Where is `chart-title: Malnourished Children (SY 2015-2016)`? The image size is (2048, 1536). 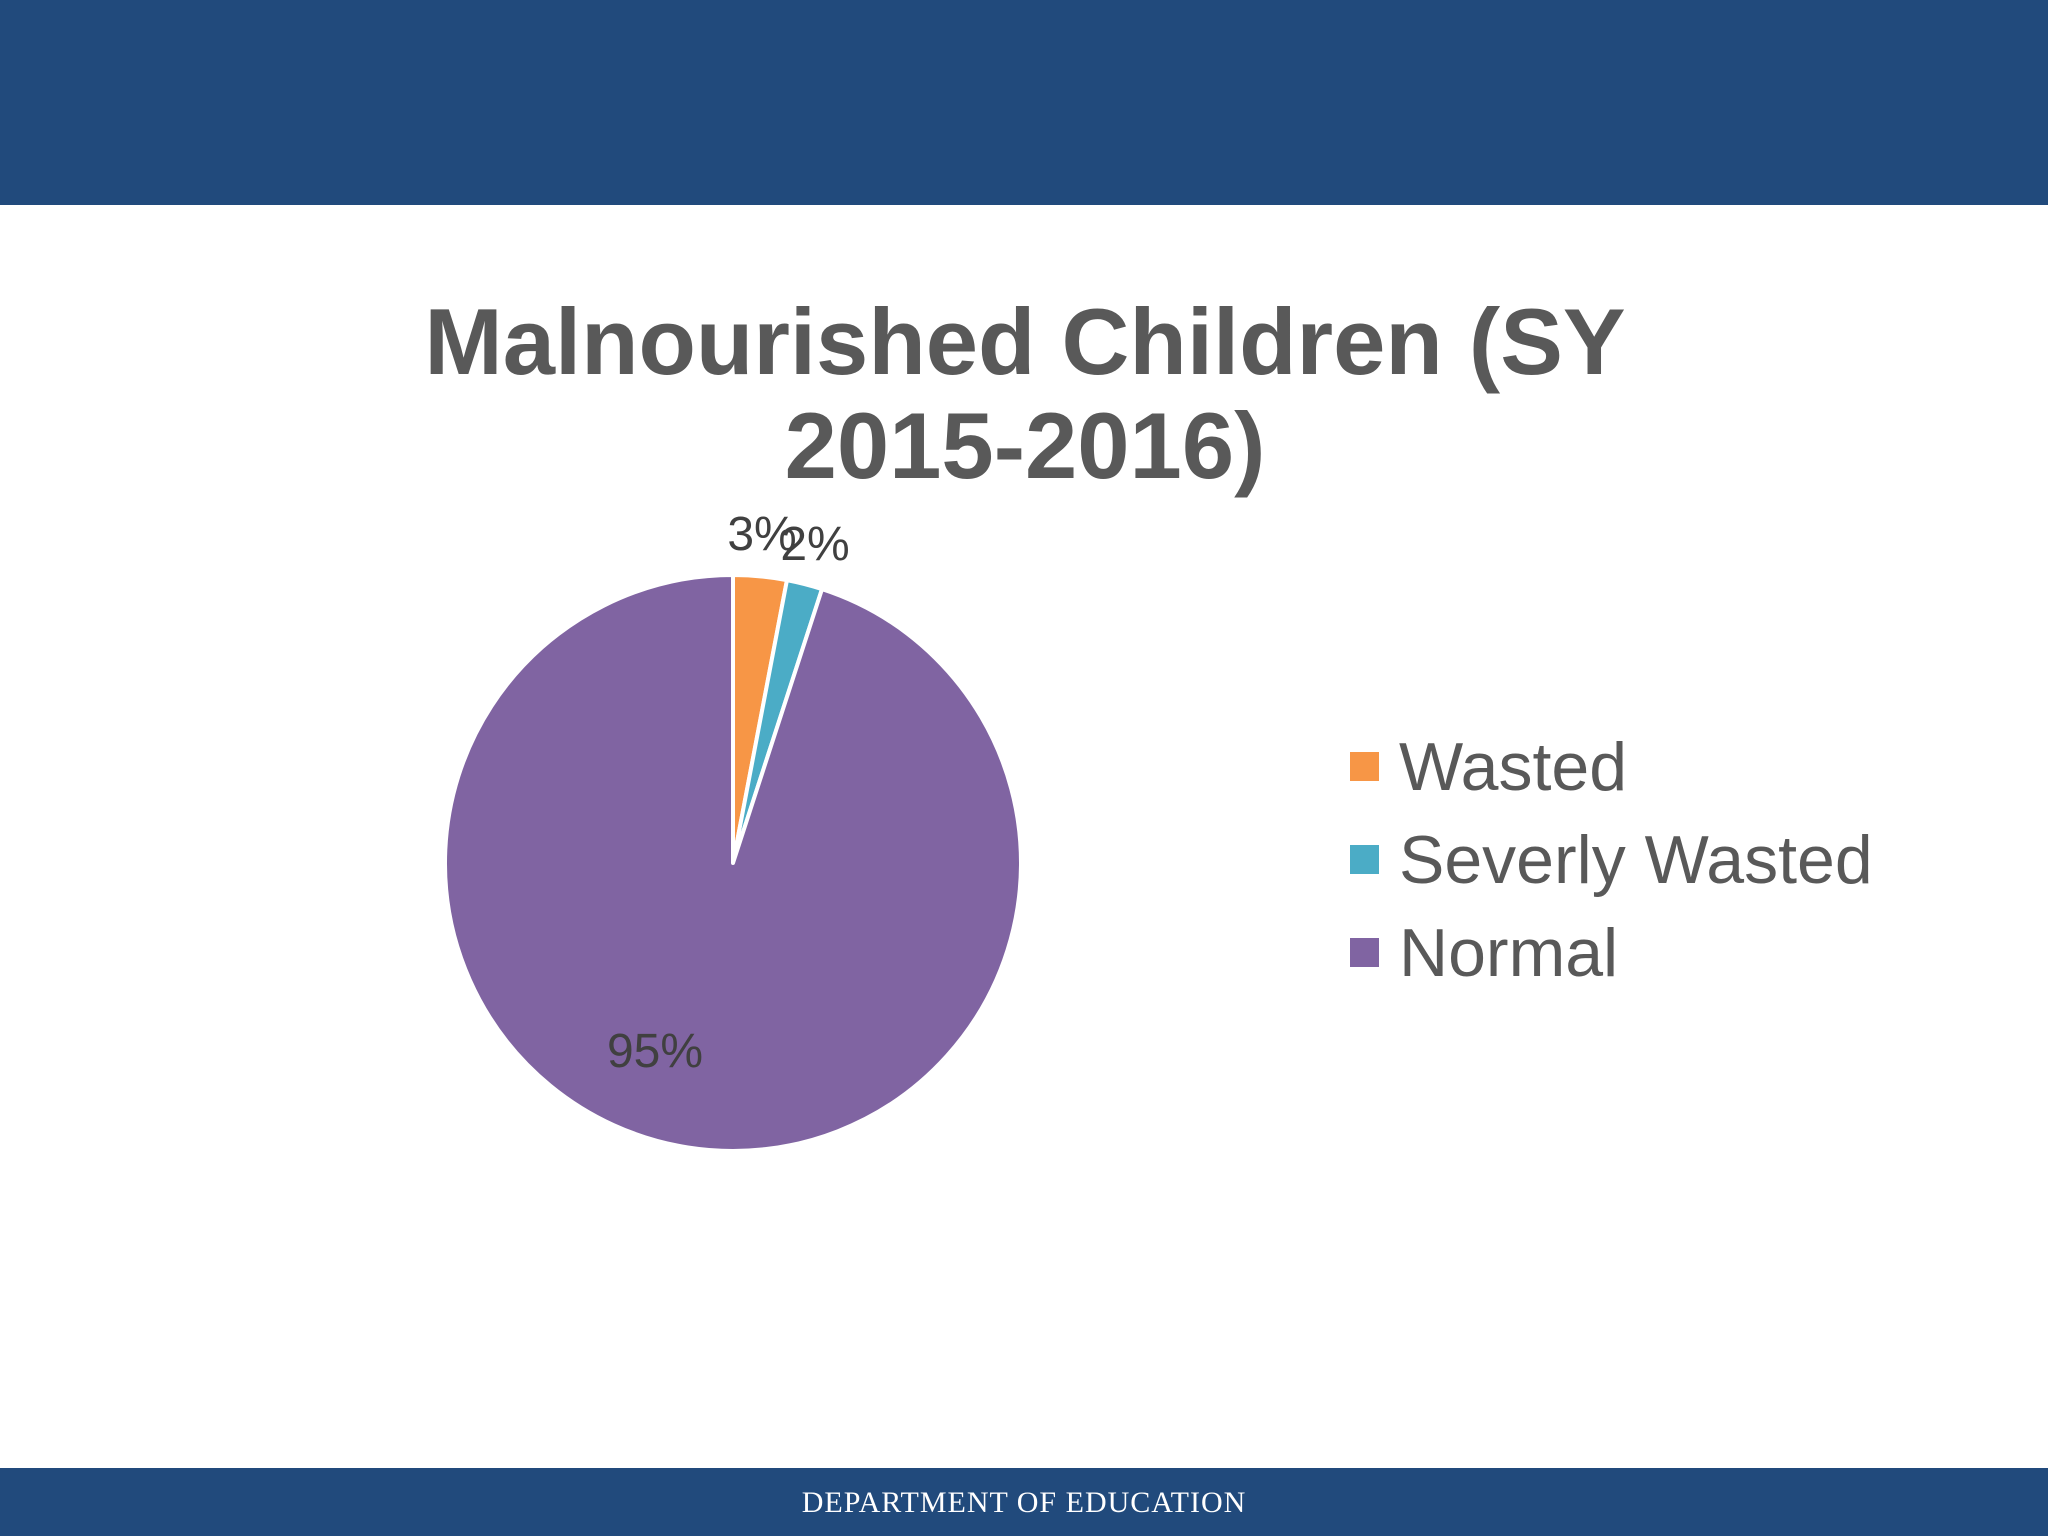 chart-title: Malnourished Children (SY 2015-2016) is located at coordinates (1025, 394).